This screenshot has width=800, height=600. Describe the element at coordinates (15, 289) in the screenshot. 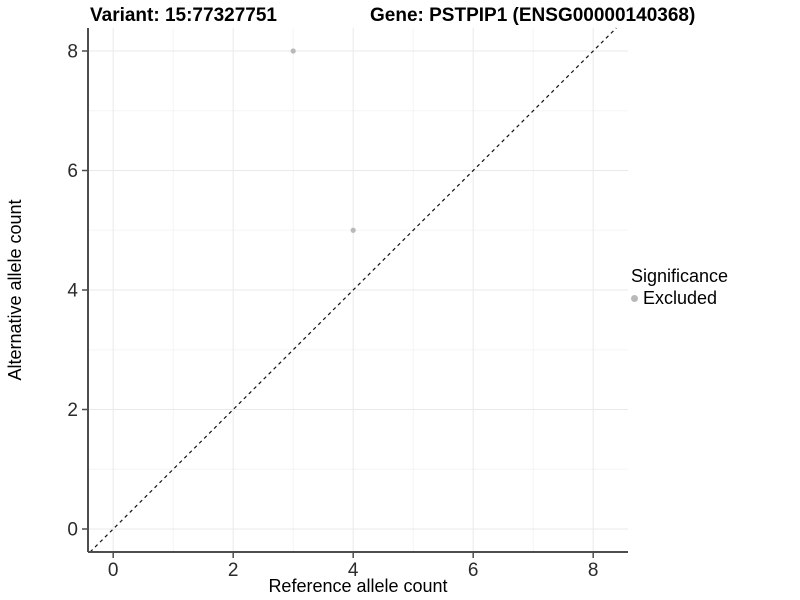

I see `y-axis-title: Alternative allele count` at that location.